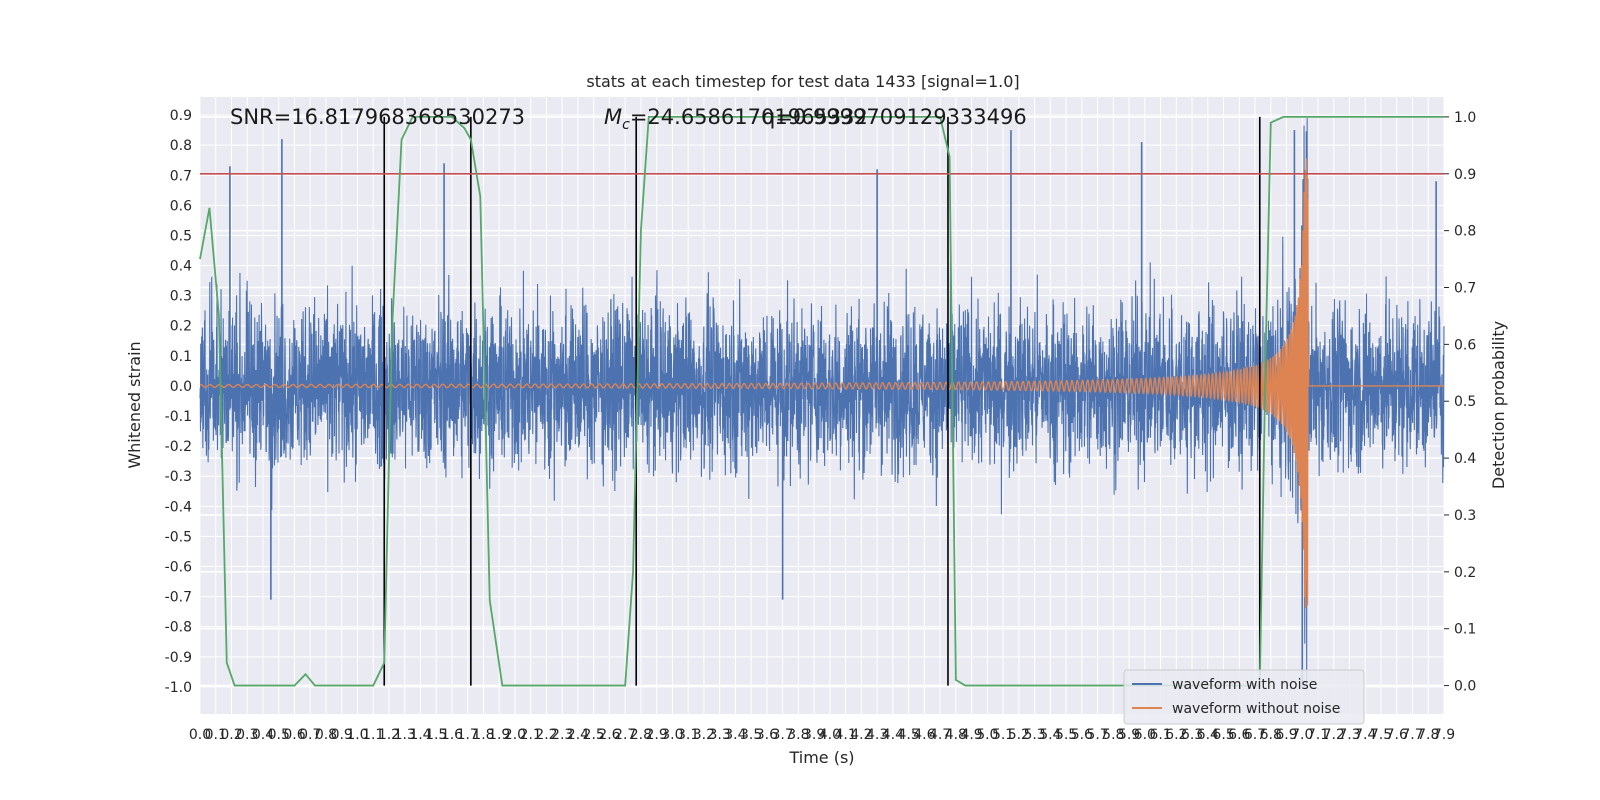 This screenshot has height=800, width=1600. I want to click on x-tick-label-41: 4.1, so click(845, 735).